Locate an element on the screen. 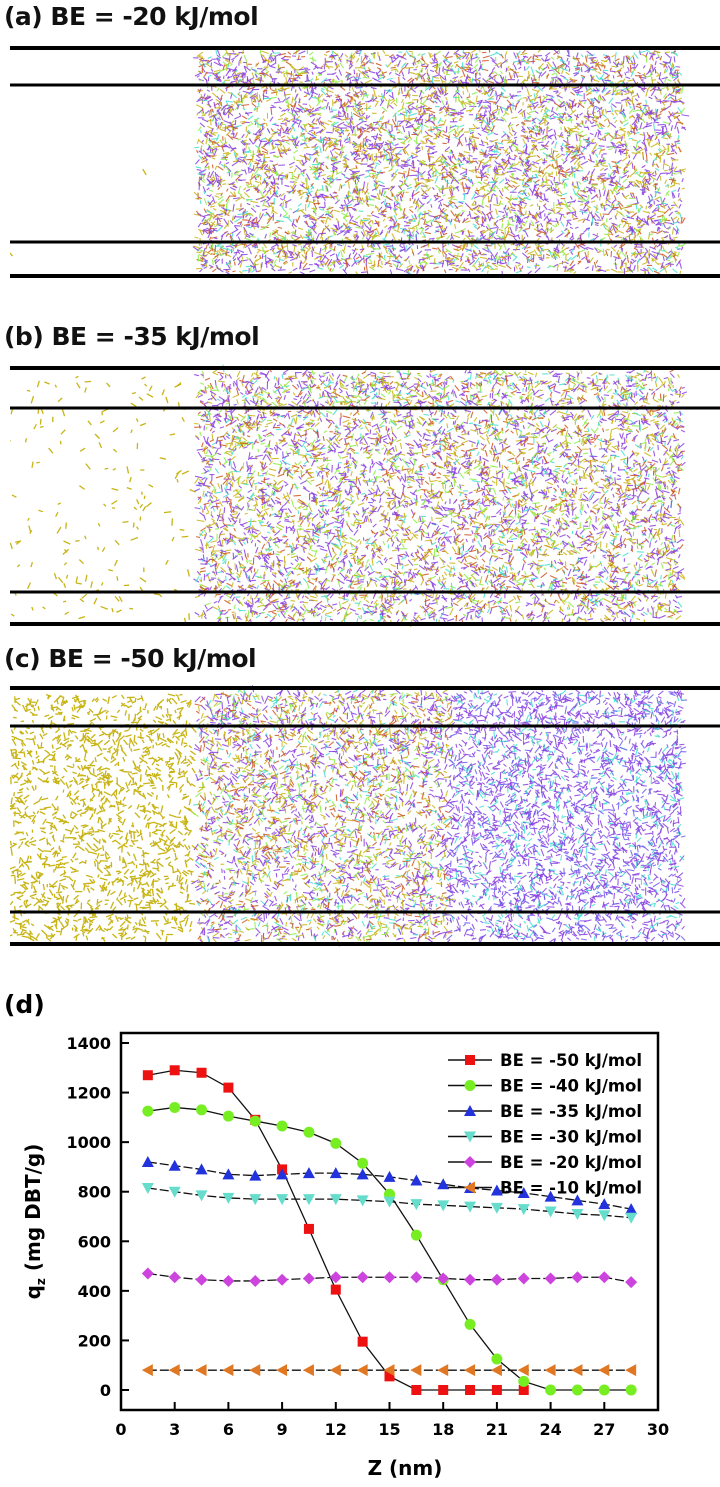 This screenshot has width=720, height=1487. y-tick-label: 0 is located at coordinates (105, 1390).